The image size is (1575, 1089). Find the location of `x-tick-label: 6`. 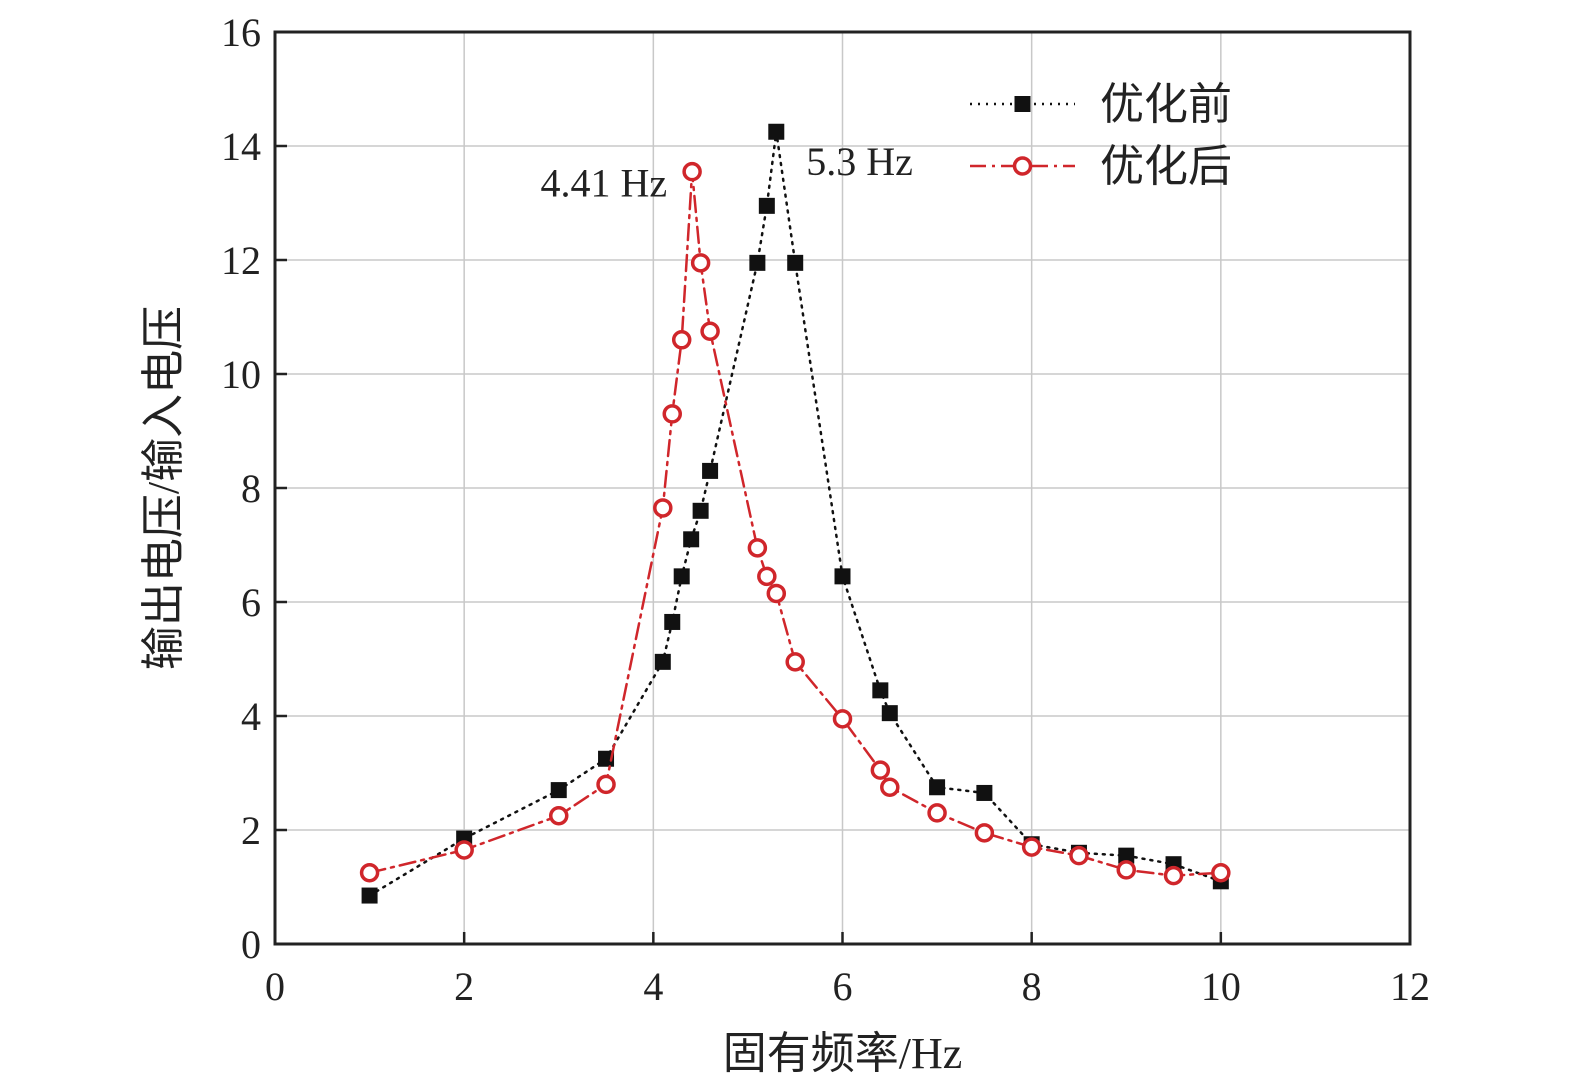

x-tick-label: 6 is located at coordinates (843, 986).